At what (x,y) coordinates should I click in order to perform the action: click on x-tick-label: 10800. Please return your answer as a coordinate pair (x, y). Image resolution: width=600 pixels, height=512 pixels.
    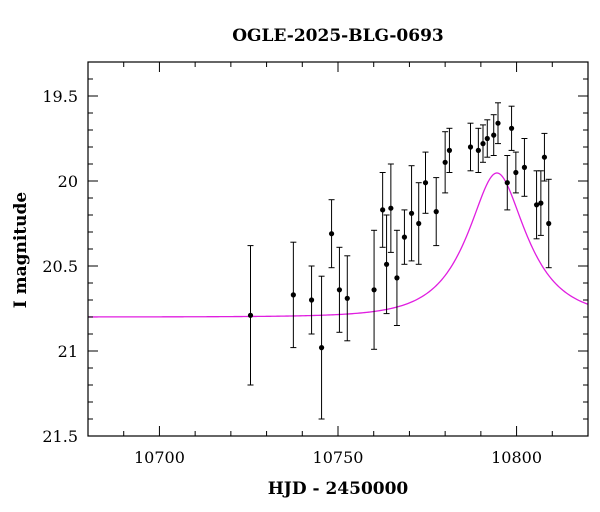
    Looking at the image, I should click on (516, 457).